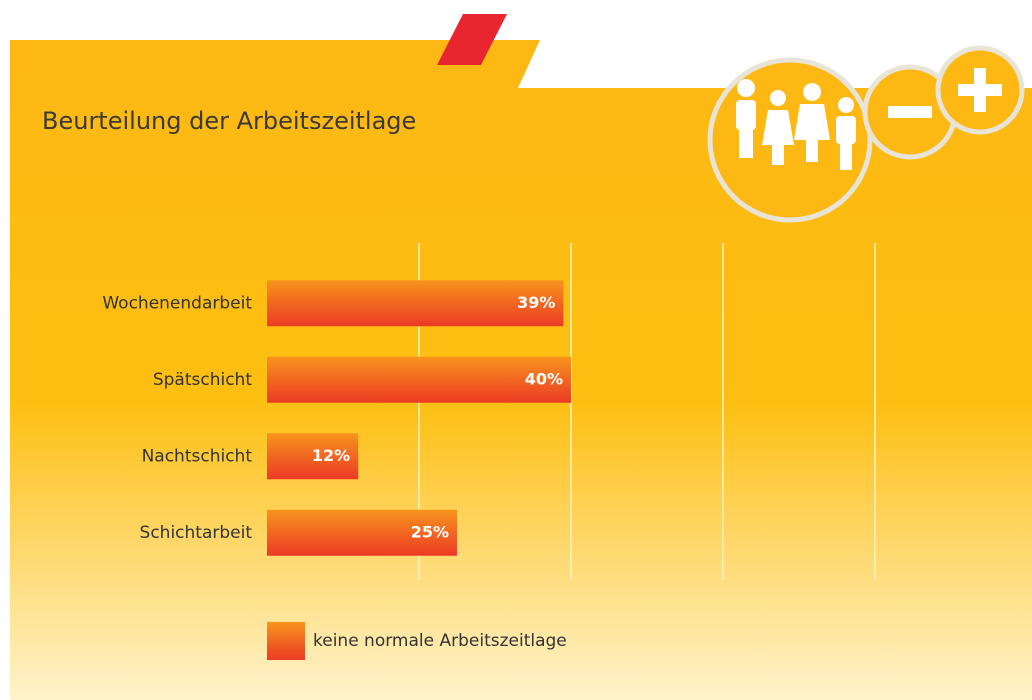 The width and height of the screenshot is (1032, 700). Describe the element at coordinates (472, 39) in the screenshot. I see `accent` at that location.